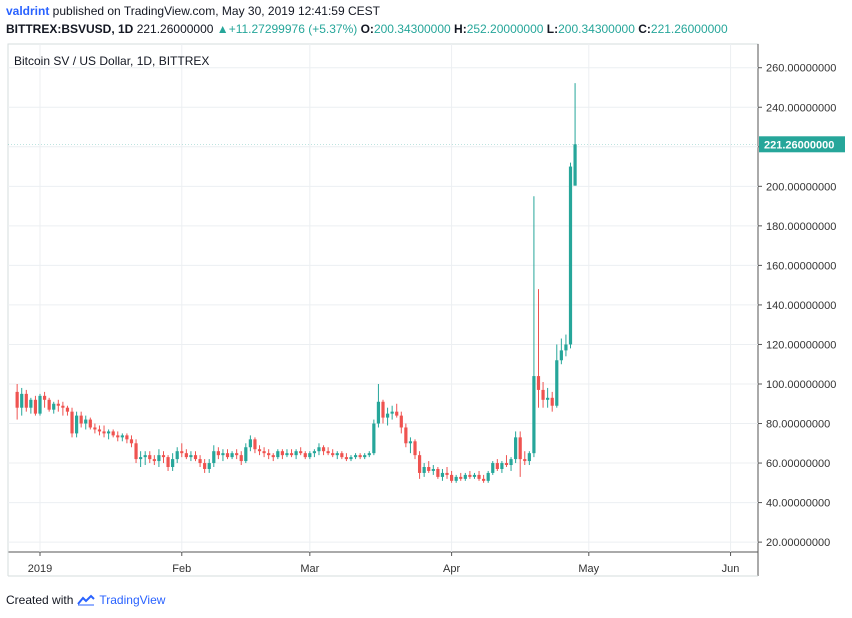 This screenshot has width=852, height=618. Describe the element at coordinates (689, 29) in the screenshot. I see `close-value: 221.26000000` at that location.